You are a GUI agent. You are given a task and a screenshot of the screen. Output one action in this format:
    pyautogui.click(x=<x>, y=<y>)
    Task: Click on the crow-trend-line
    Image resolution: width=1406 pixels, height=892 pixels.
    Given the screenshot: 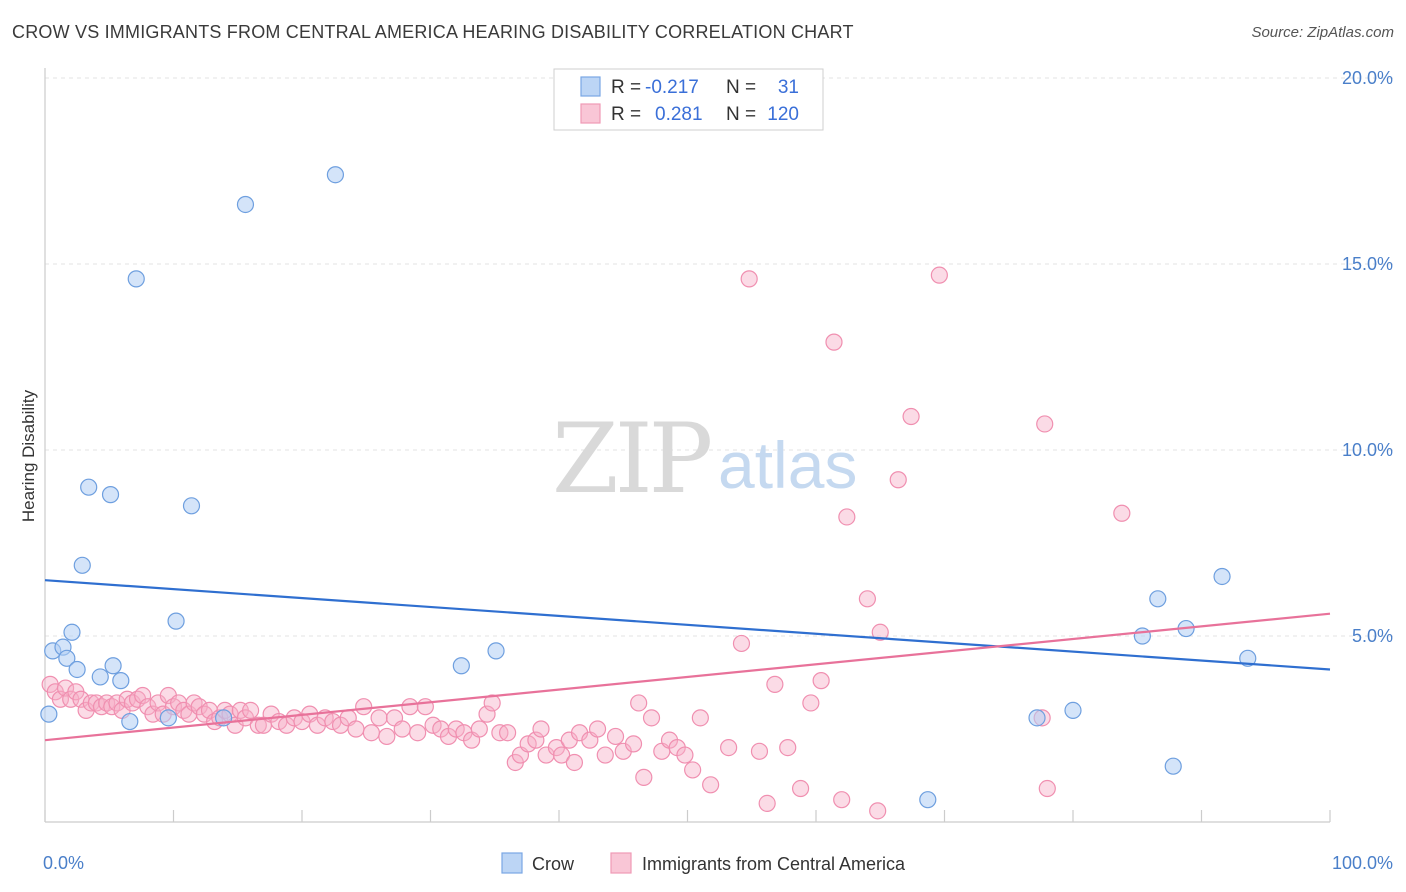 What is the action you would take?
    pyautogui.click(x=687, y=625)
    